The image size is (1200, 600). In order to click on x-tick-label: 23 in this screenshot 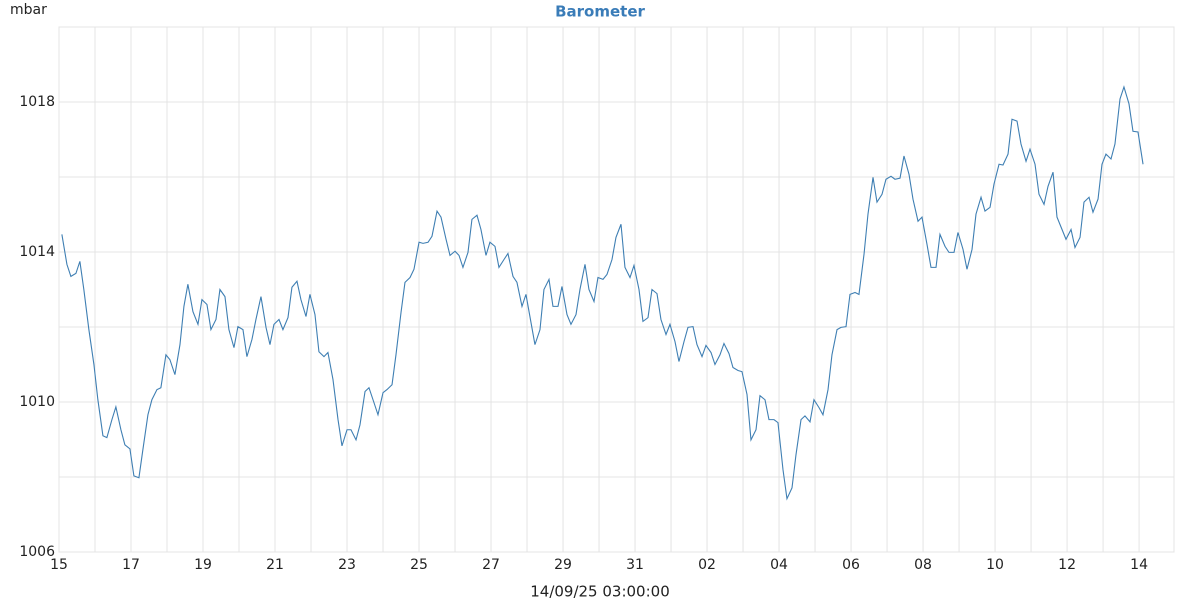, I will do `click(347, 565)`.